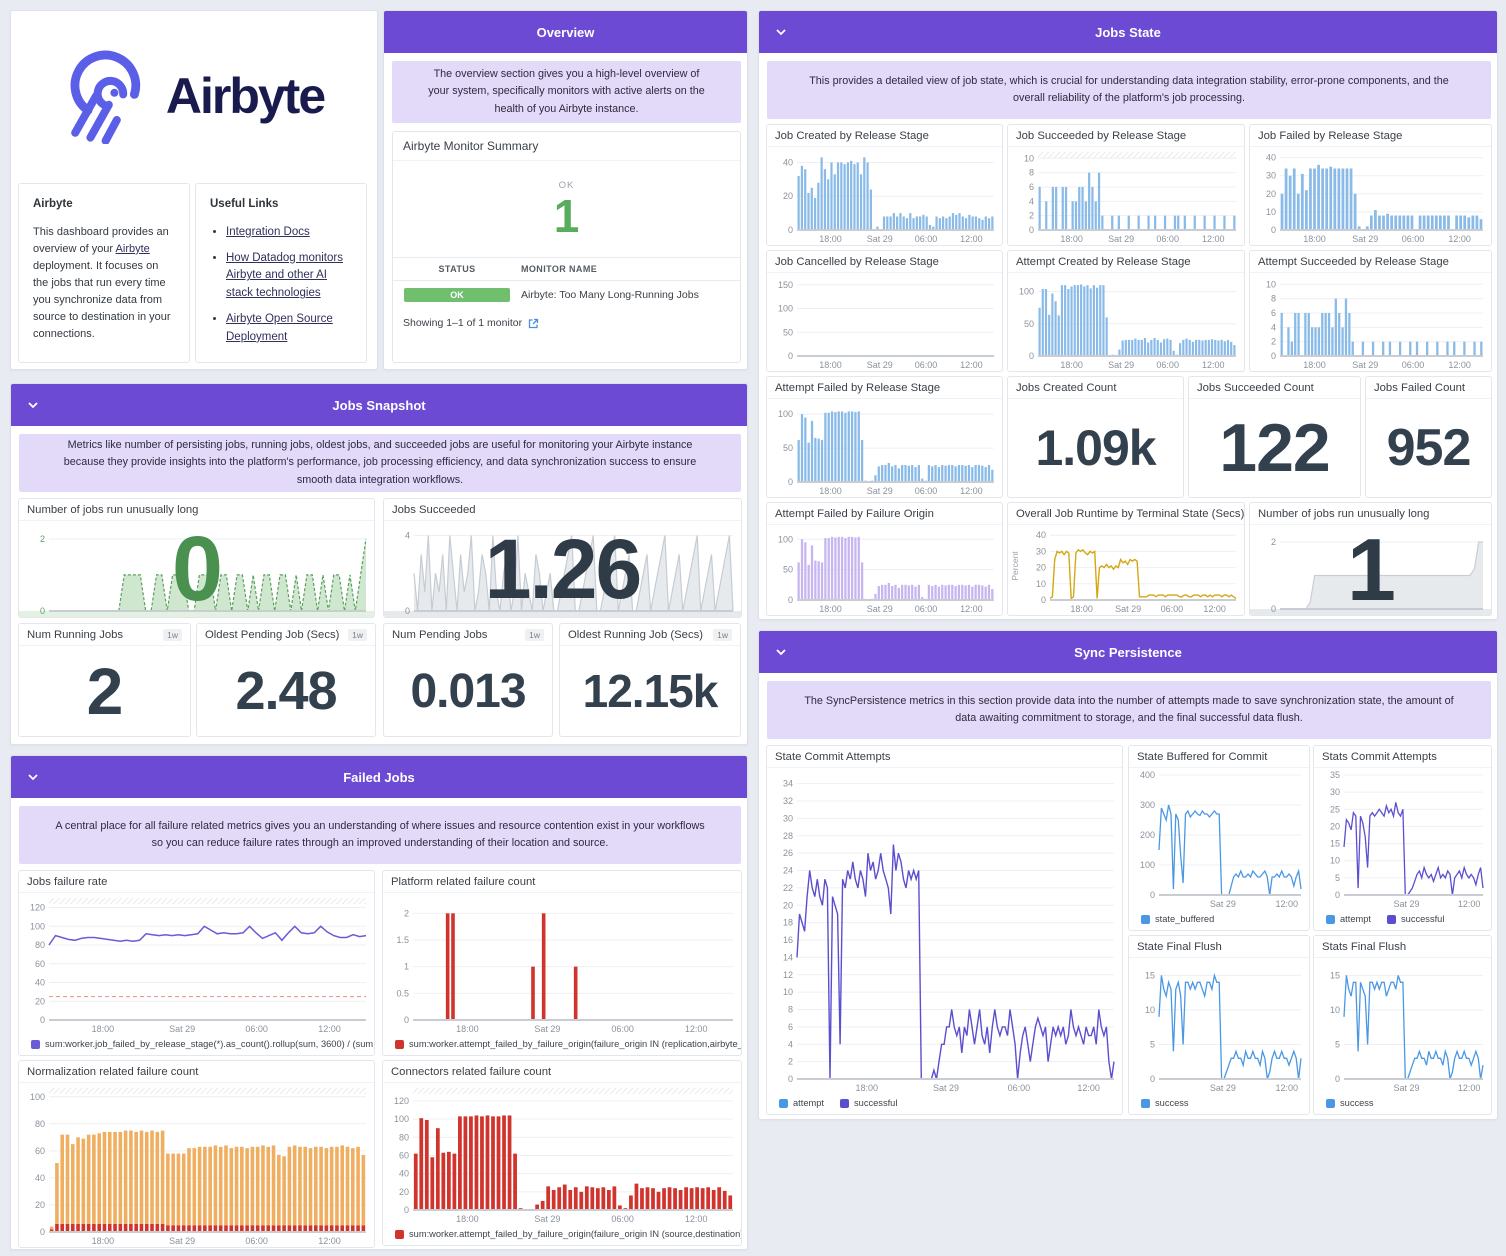  I want to click on chart-job-created: 0 20 40 18:00 Sat 29 06:00 12:00, so click(884, 196).